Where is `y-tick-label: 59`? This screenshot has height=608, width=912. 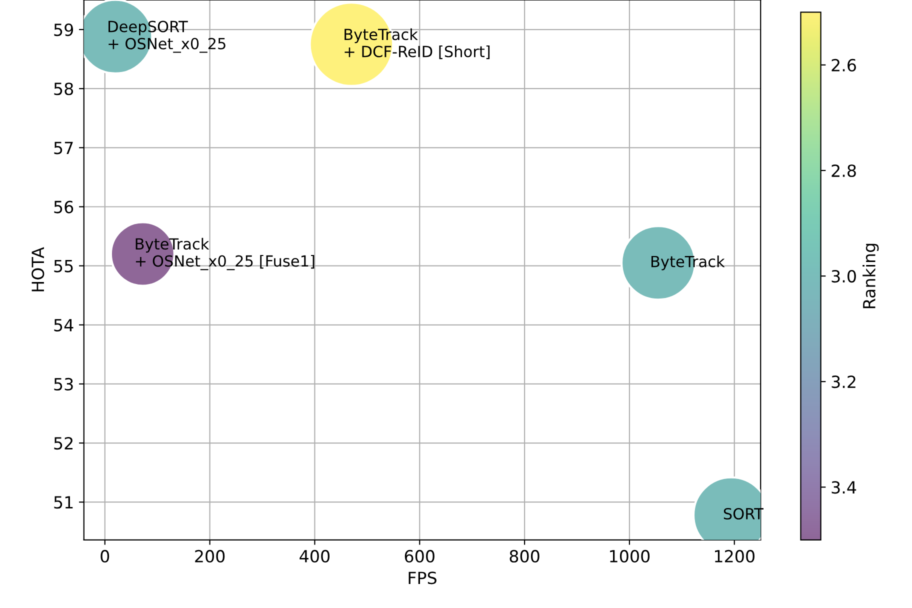 y-tick-label: 59 is located at coordinates (64, 29).